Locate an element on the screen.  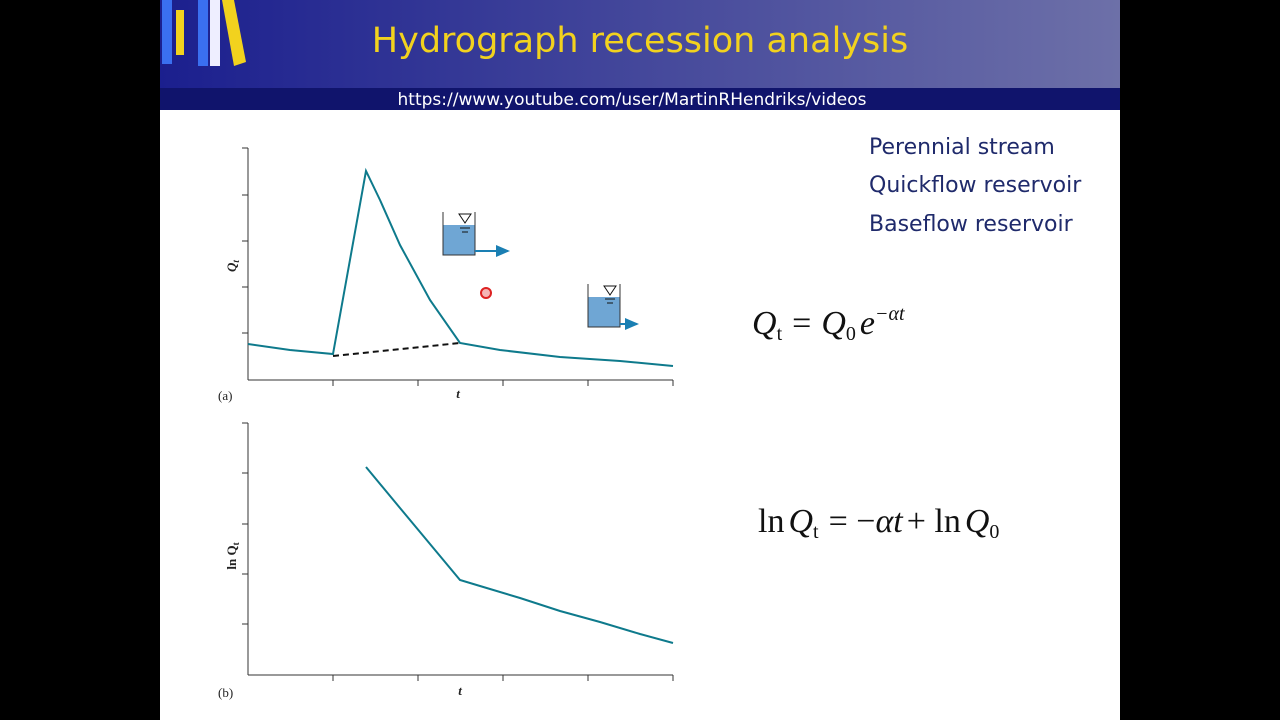
eq-part: ln is located at coordinates (771, 521).